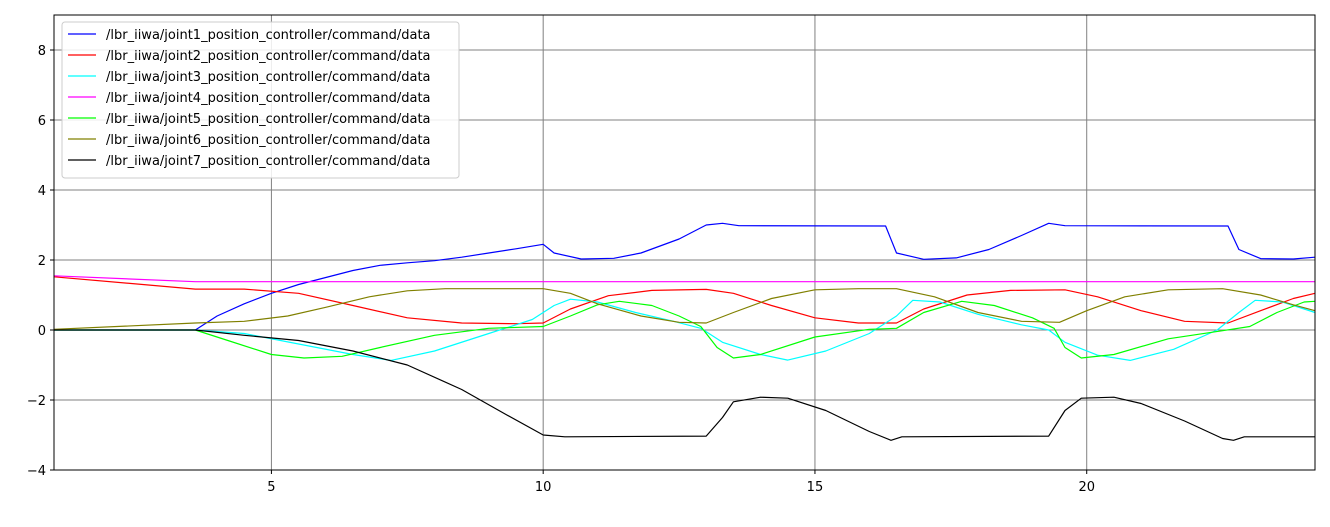 Image resolution: width=1330 pixels, height=527 pixels. I want to click on series-line-joint5, so click(685, 329).